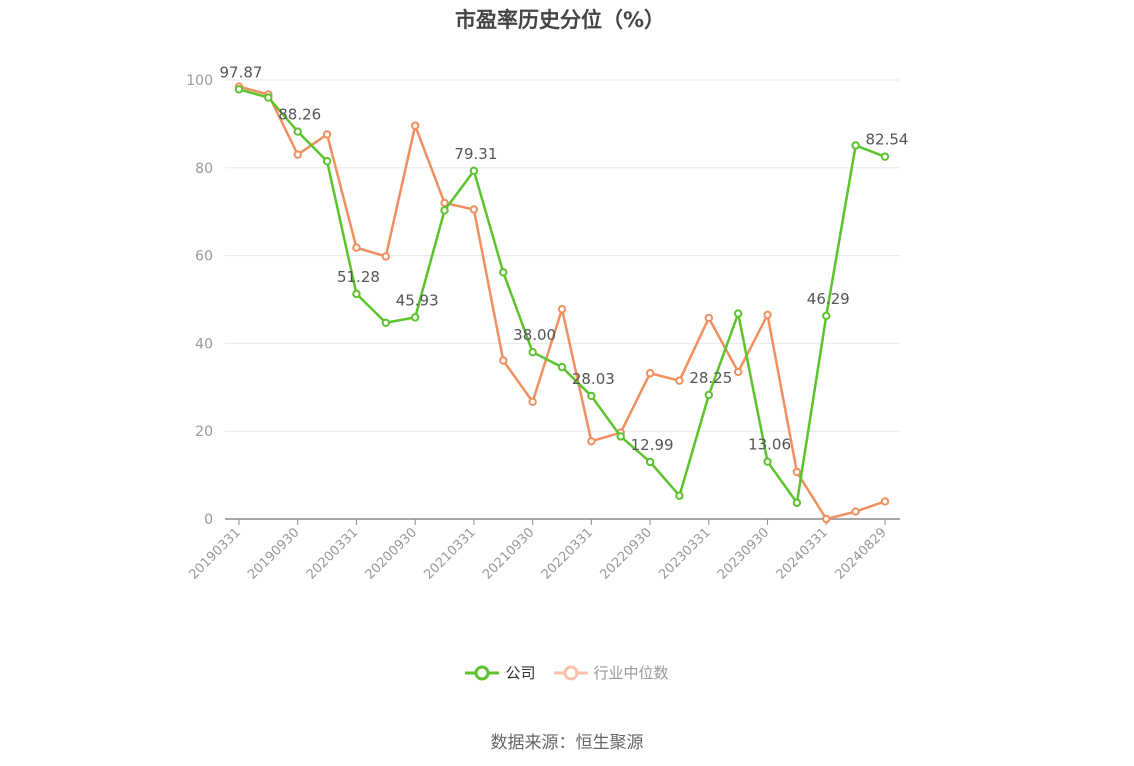 This screenshot has width=1134, height=766. Describe the element at coordinates (520, 673) in the screenshot. I see `legend-company-label: 公司` at that location.